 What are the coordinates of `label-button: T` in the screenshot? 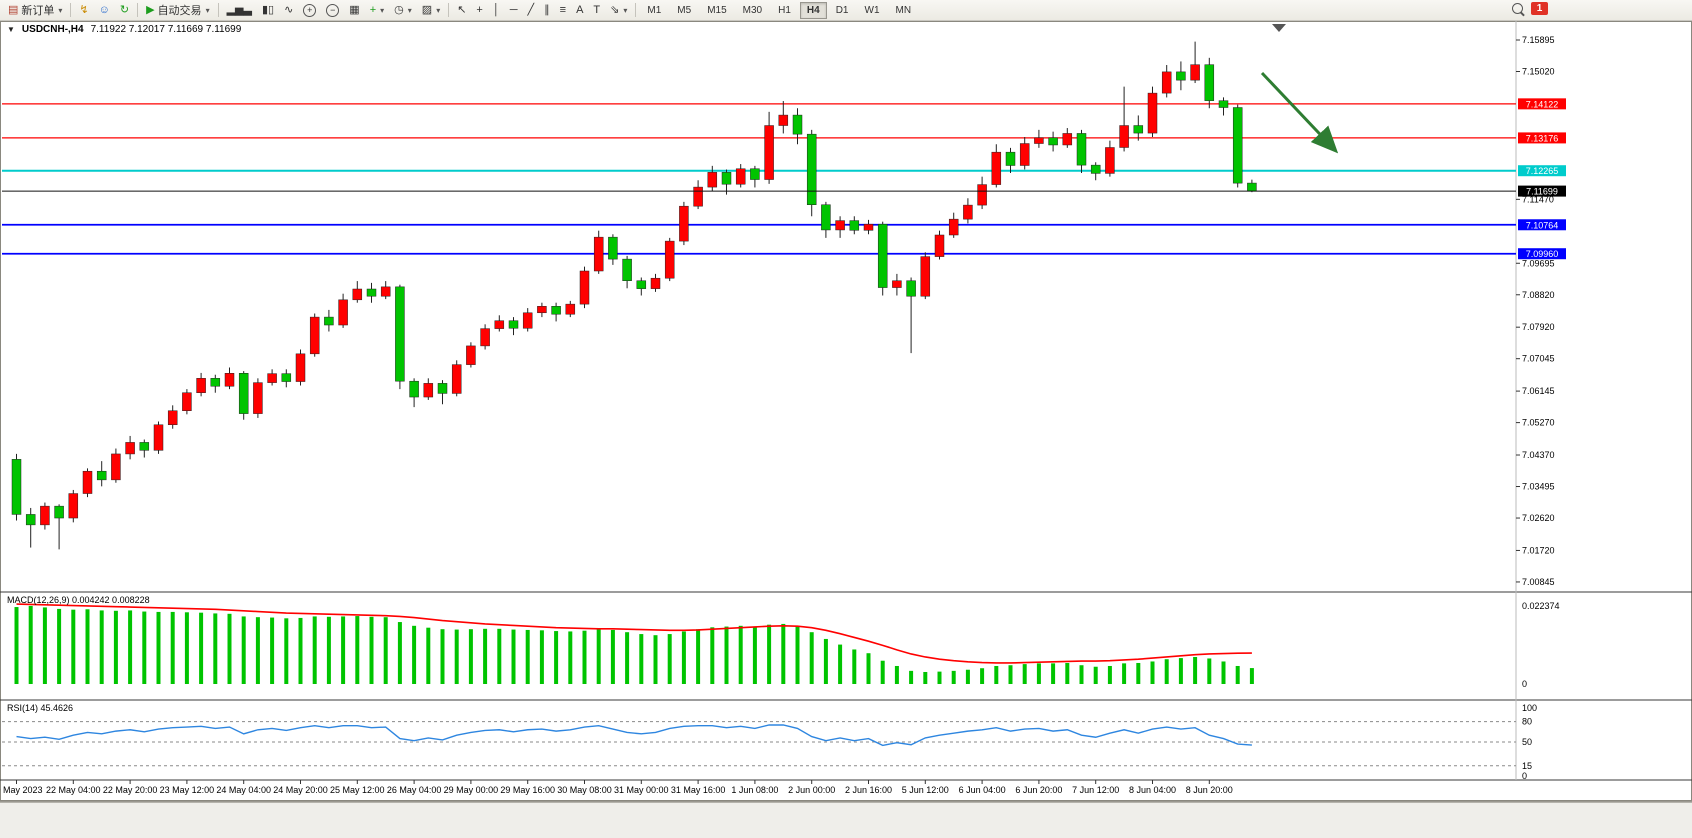 It's located at (596, 10).